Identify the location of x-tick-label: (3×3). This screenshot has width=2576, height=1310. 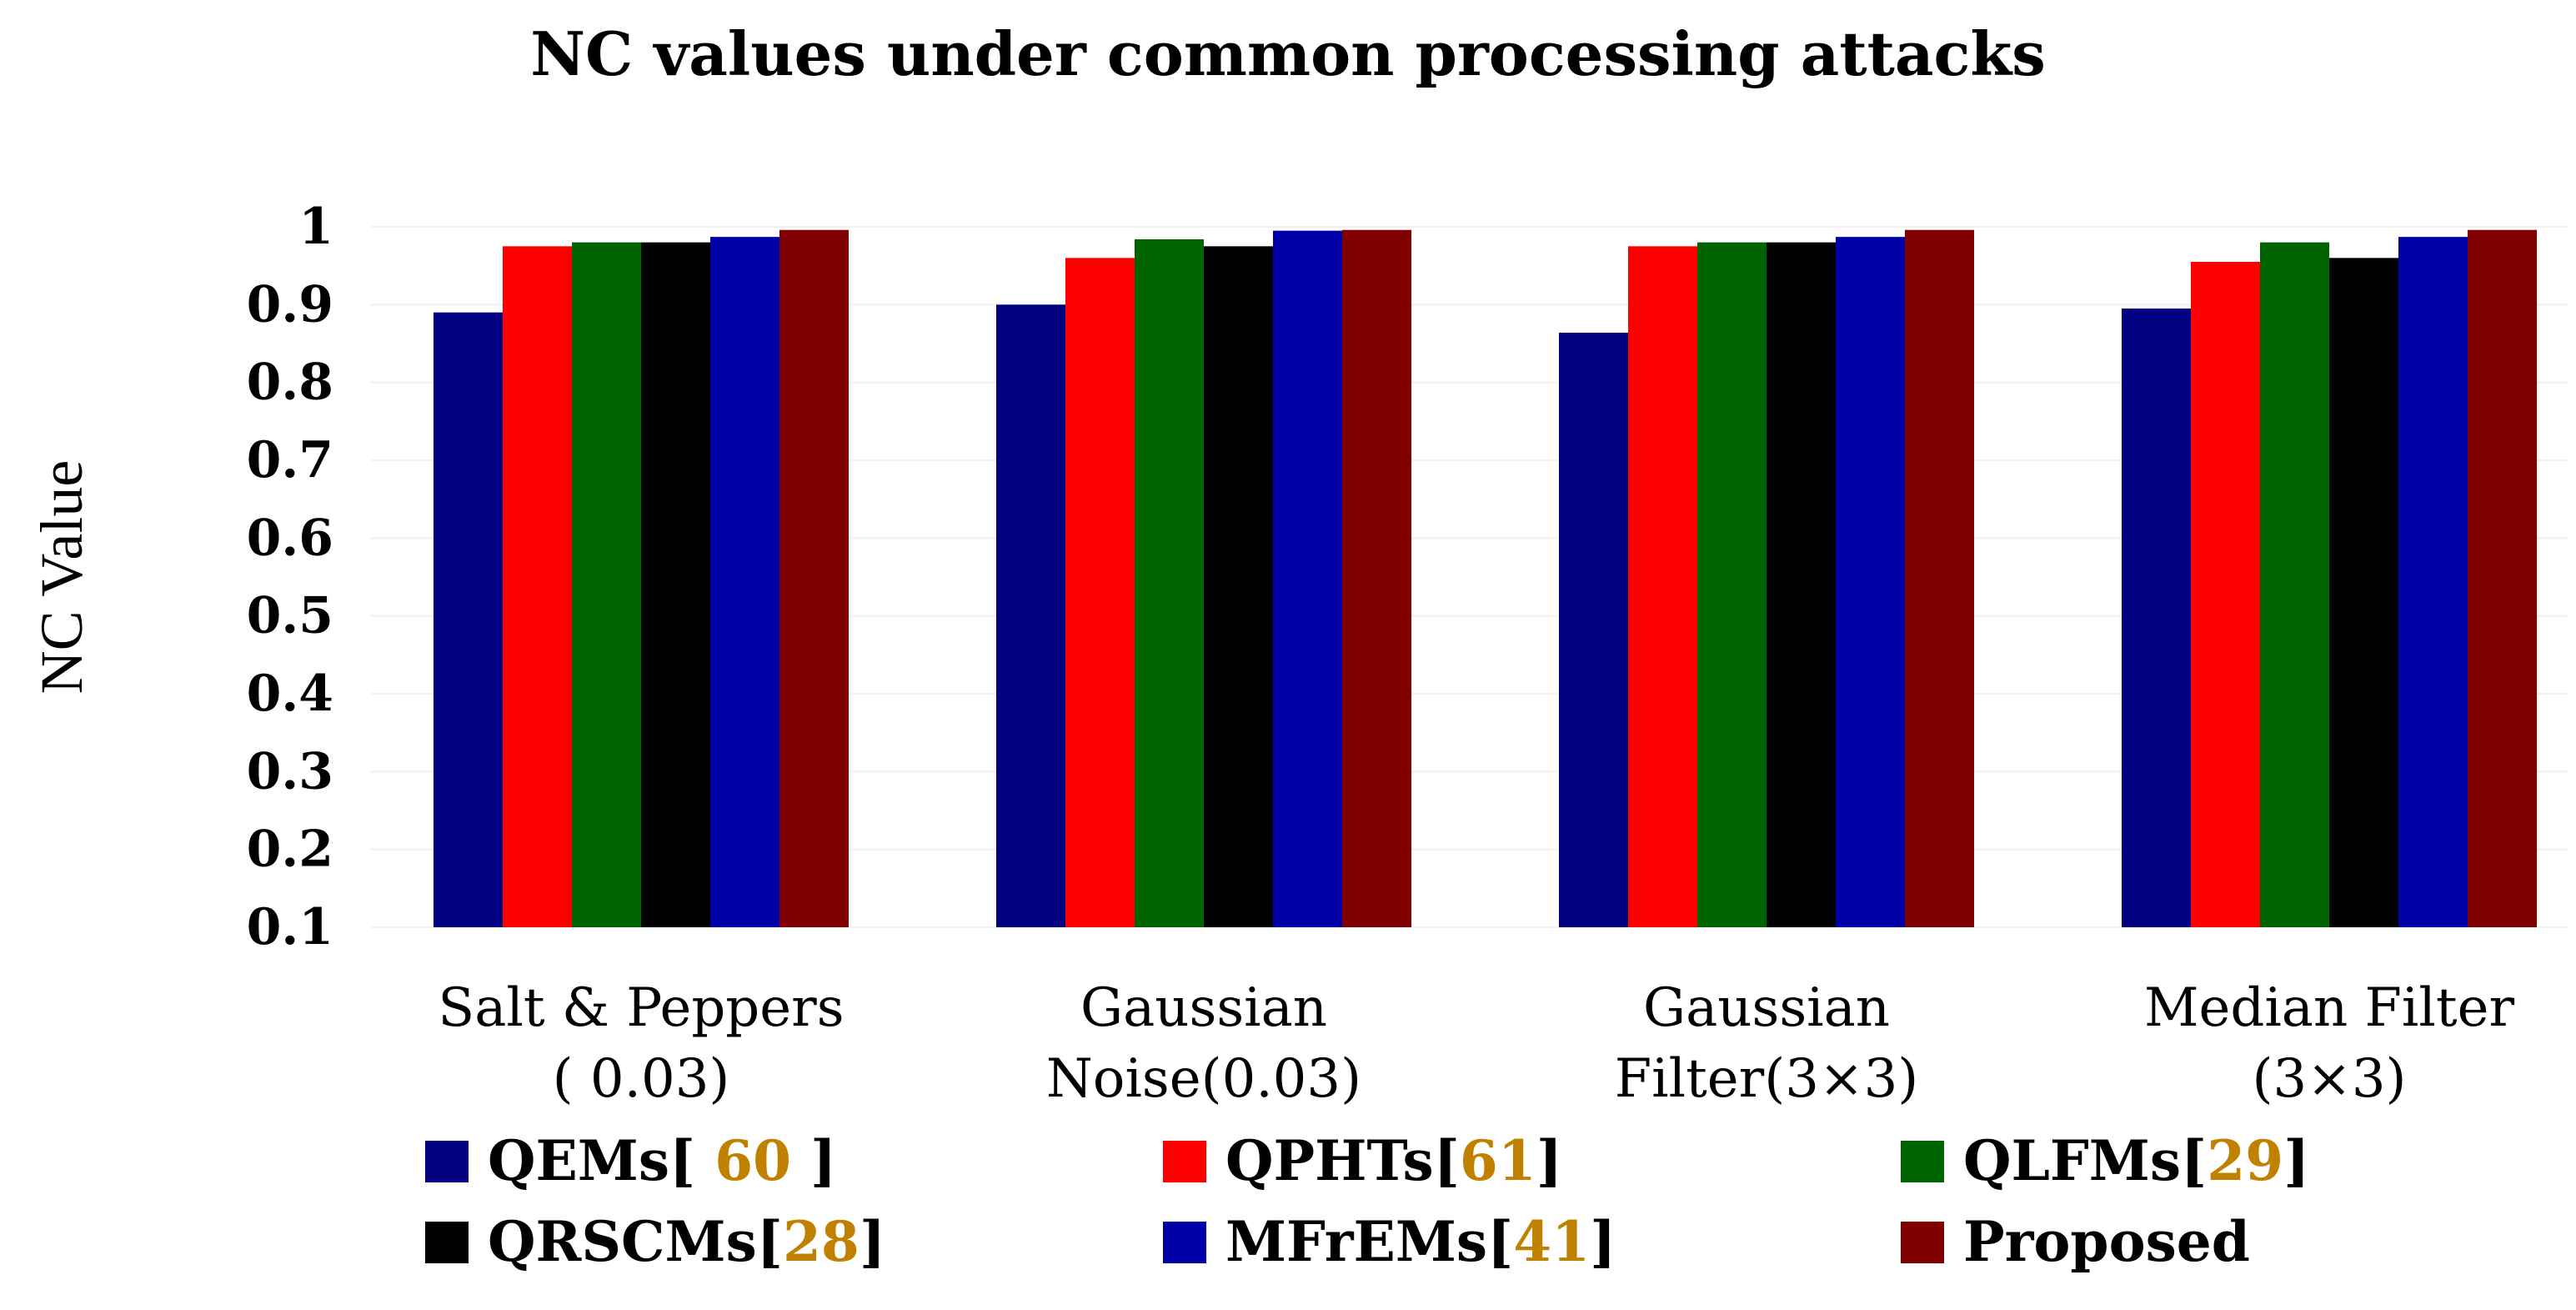
(2330, 1079).